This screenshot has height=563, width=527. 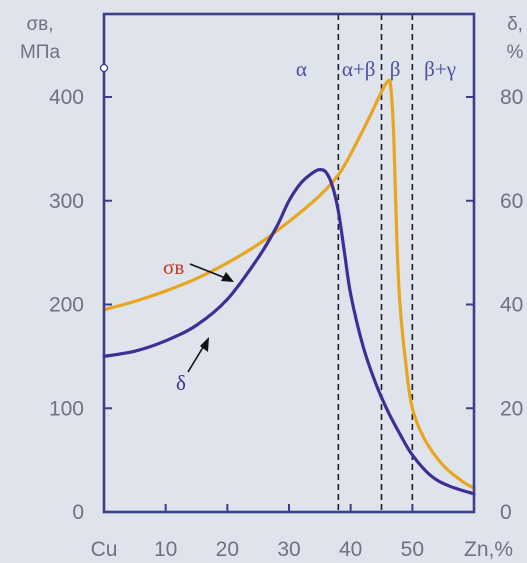 What do you see at coordinates (173, 267) in the screenshot?
I see `sigma-b-annotation: σв` at bounding box center [173, 267].